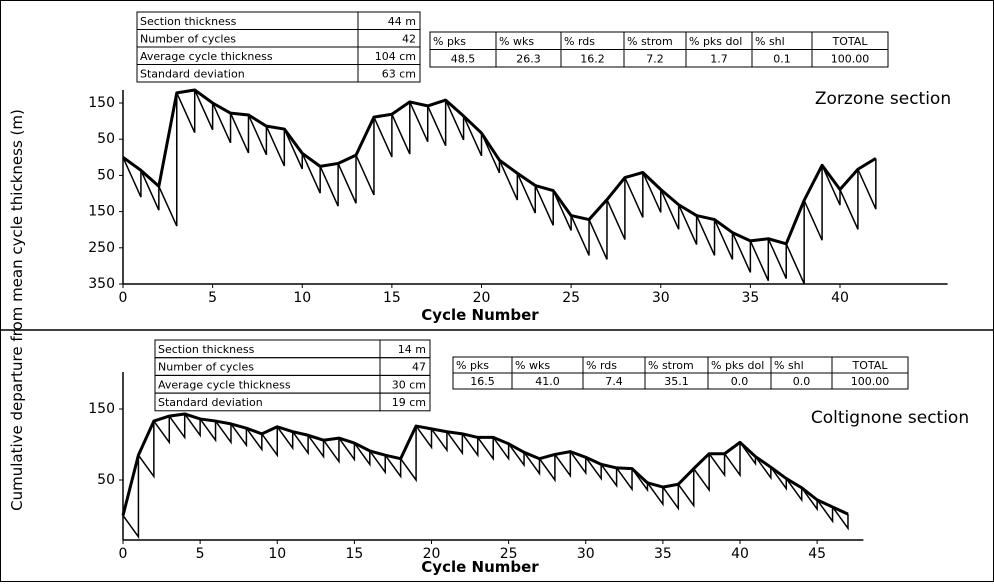  Describe the element at coordinates (482, 381) in the screenshot. I see `table-text: 16.5` at that location.